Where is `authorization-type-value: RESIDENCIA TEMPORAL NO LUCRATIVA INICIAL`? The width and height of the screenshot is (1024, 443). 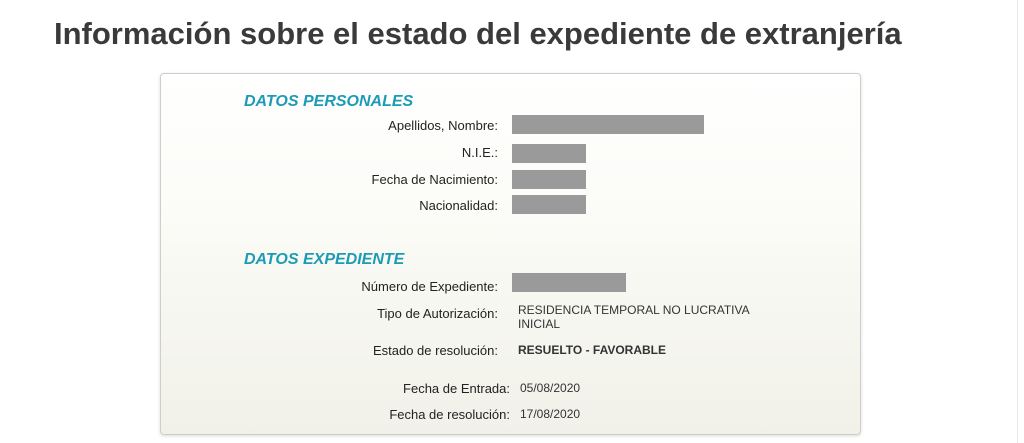
authorization-type-value: RESIDENCIA TEMPORAL NO LUCRATIVA INICIAL is located at coordinates (633, 317).